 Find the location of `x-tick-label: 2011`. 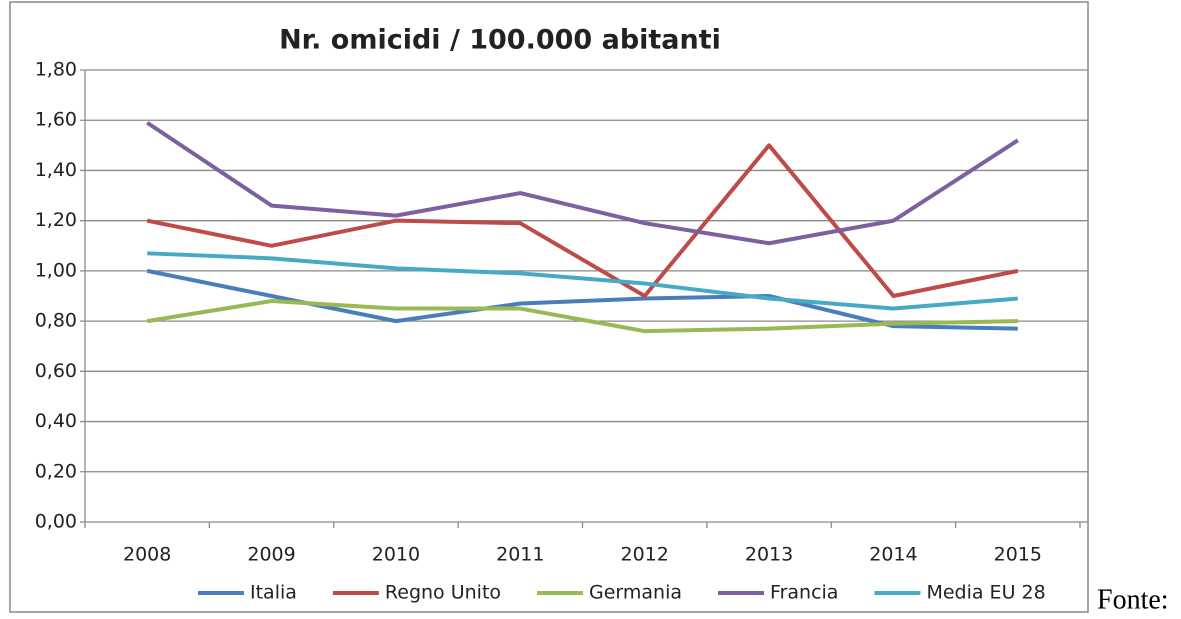

x-tick-label: 2011 is located at coordinates (520, 555).